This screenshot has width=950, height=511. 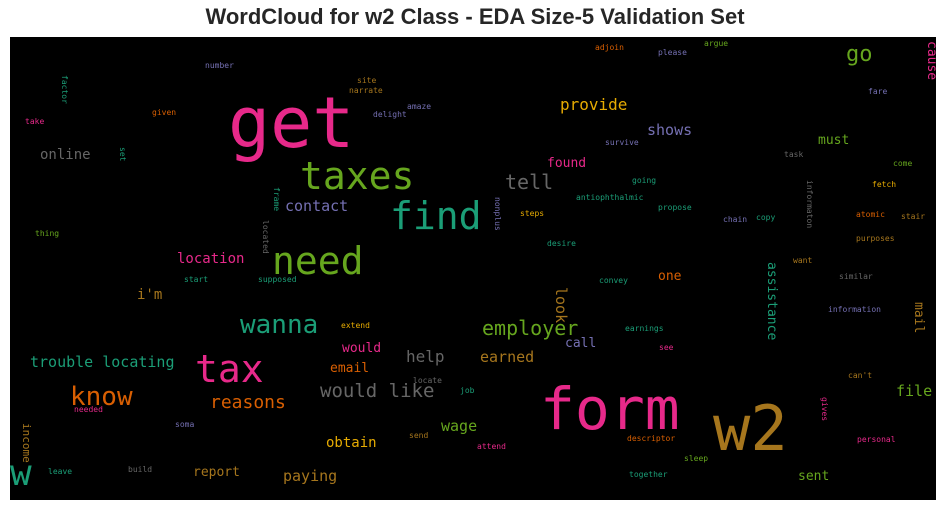 I want to click on word-task: task, so click(x=793, y=154).